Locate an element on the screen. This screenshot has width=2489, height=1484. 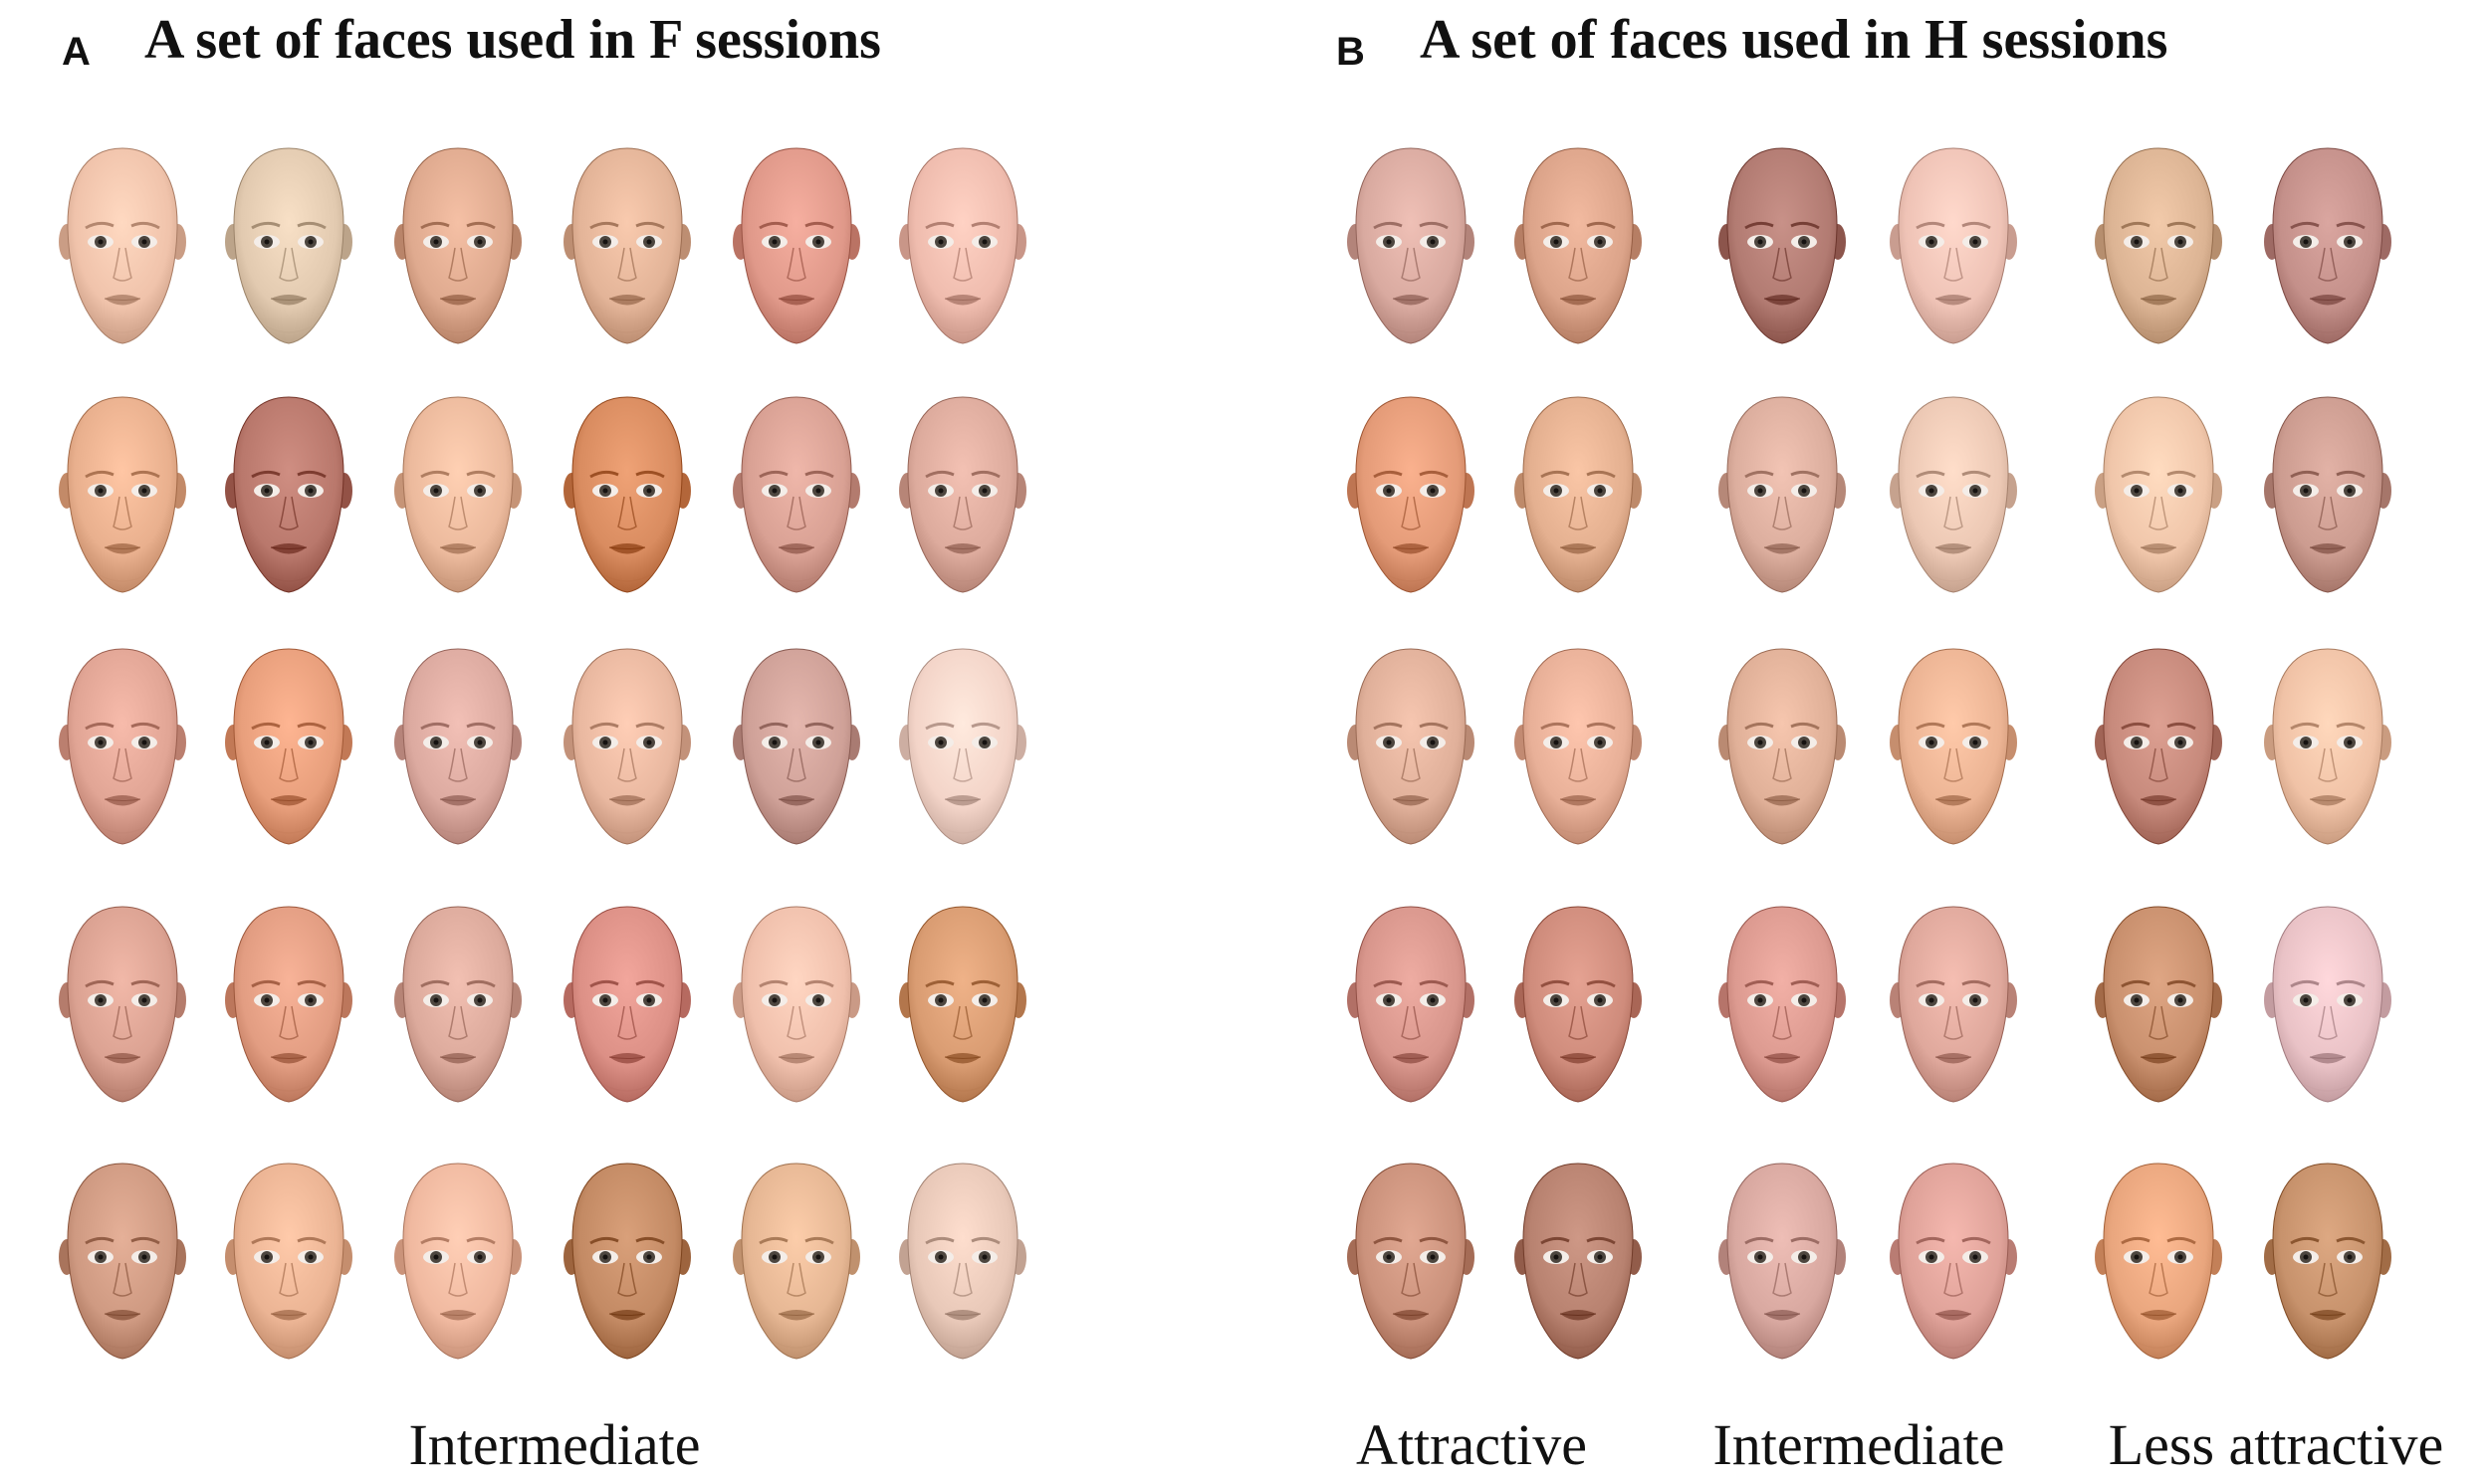
panel-b-face-r5-c2 is located at coordinates (1578, 1262).